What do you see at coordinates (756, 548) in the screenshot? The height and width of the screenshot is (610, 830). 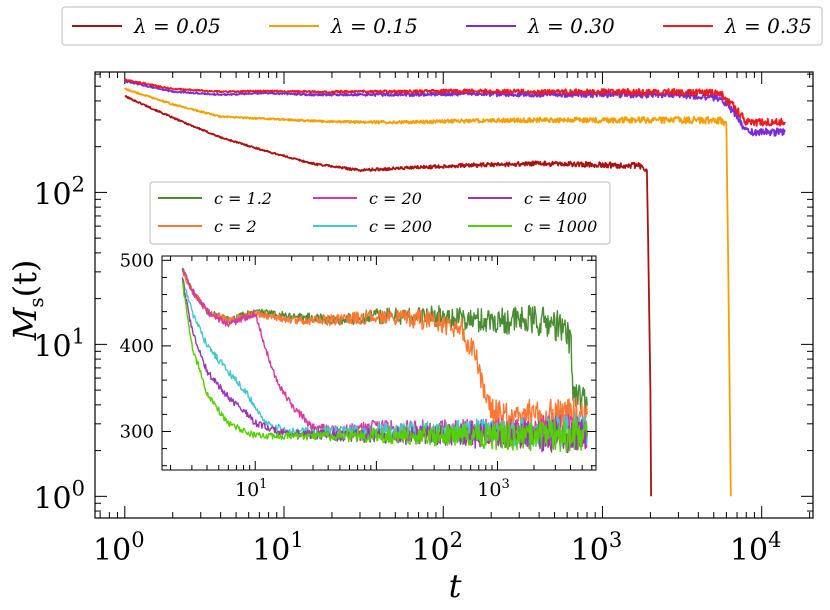 I see `main-x-tick-label: 10⁴` at bounding box center [756, 548].